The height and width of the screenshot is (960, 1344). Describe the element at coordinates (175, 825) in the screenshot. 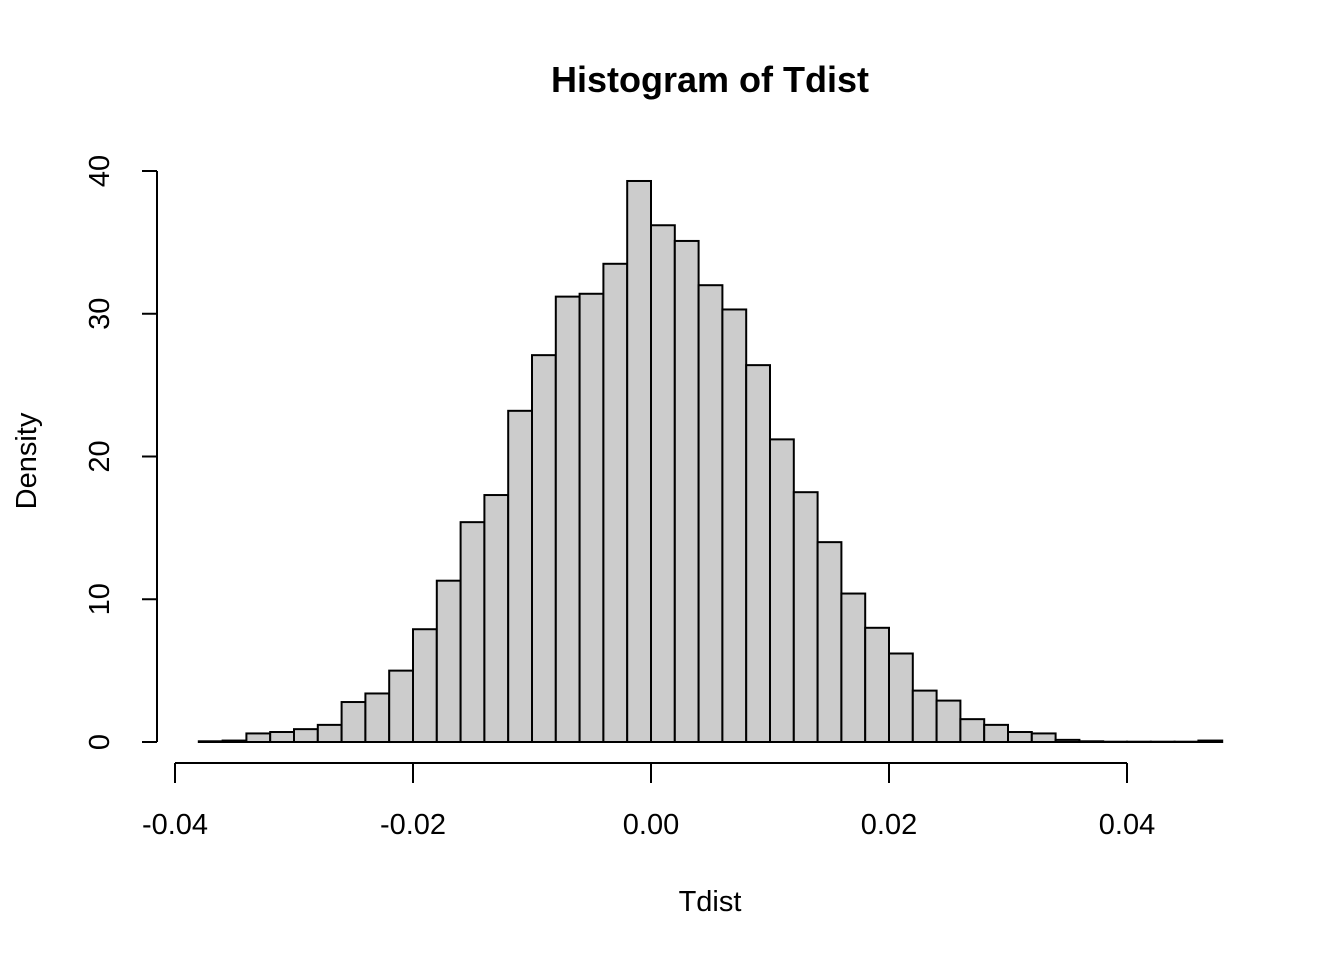

I see `x-tick-label: -0.04` at that location.